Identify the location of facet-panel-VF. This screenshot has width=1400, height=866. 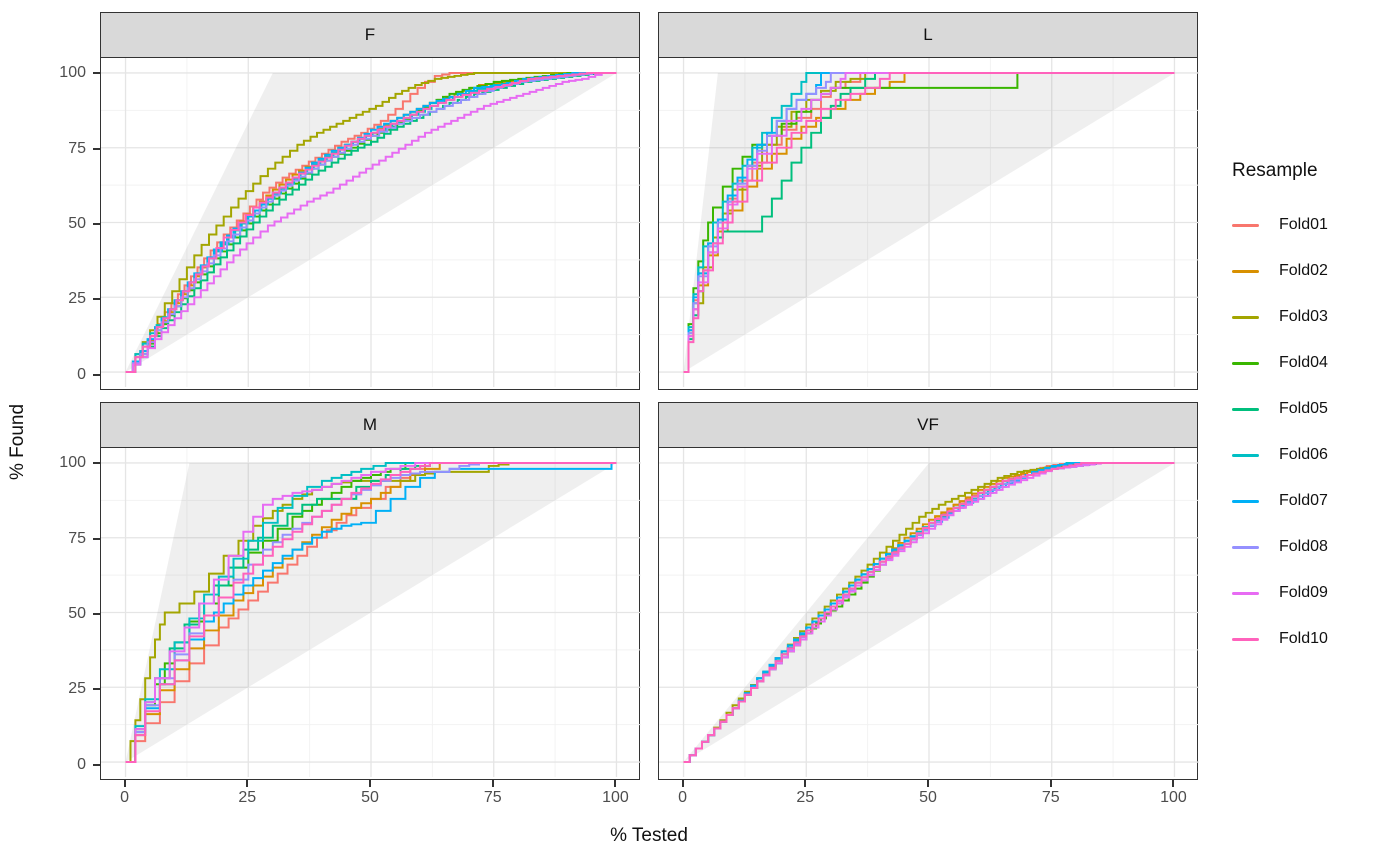
(928, 614).